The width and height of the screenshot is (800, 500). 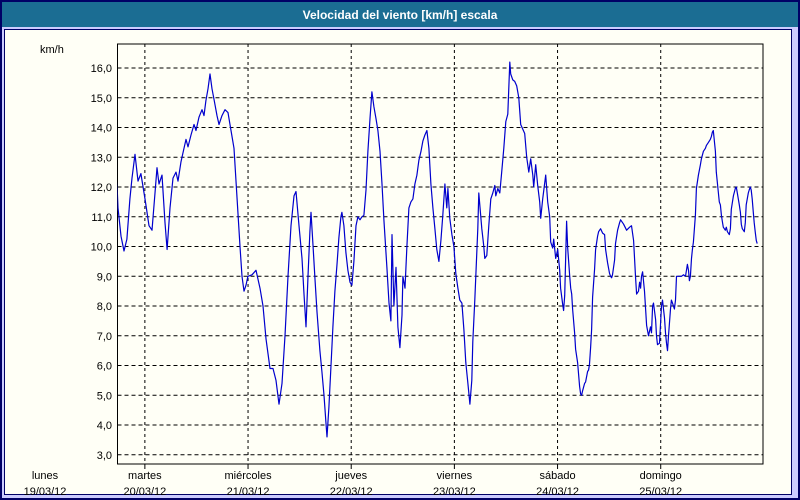 What do you see at coordinates (145, 476) in the screenshot?
I see `day-name-label: martes` at bounding box center [145, 476].